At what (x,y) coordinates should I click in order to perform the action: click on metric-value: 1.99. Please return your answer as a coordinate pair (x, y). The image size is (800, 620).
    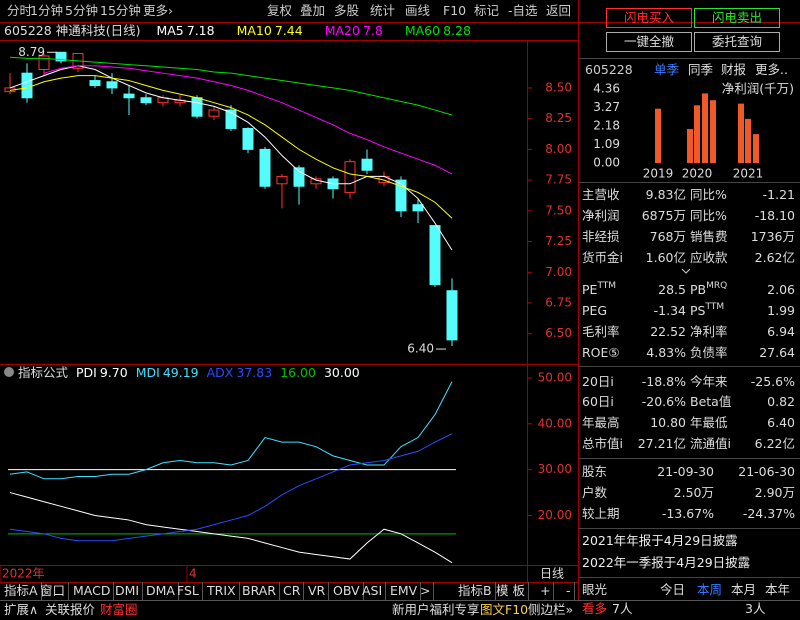
    Looking at the image, I should click on (781, 310).